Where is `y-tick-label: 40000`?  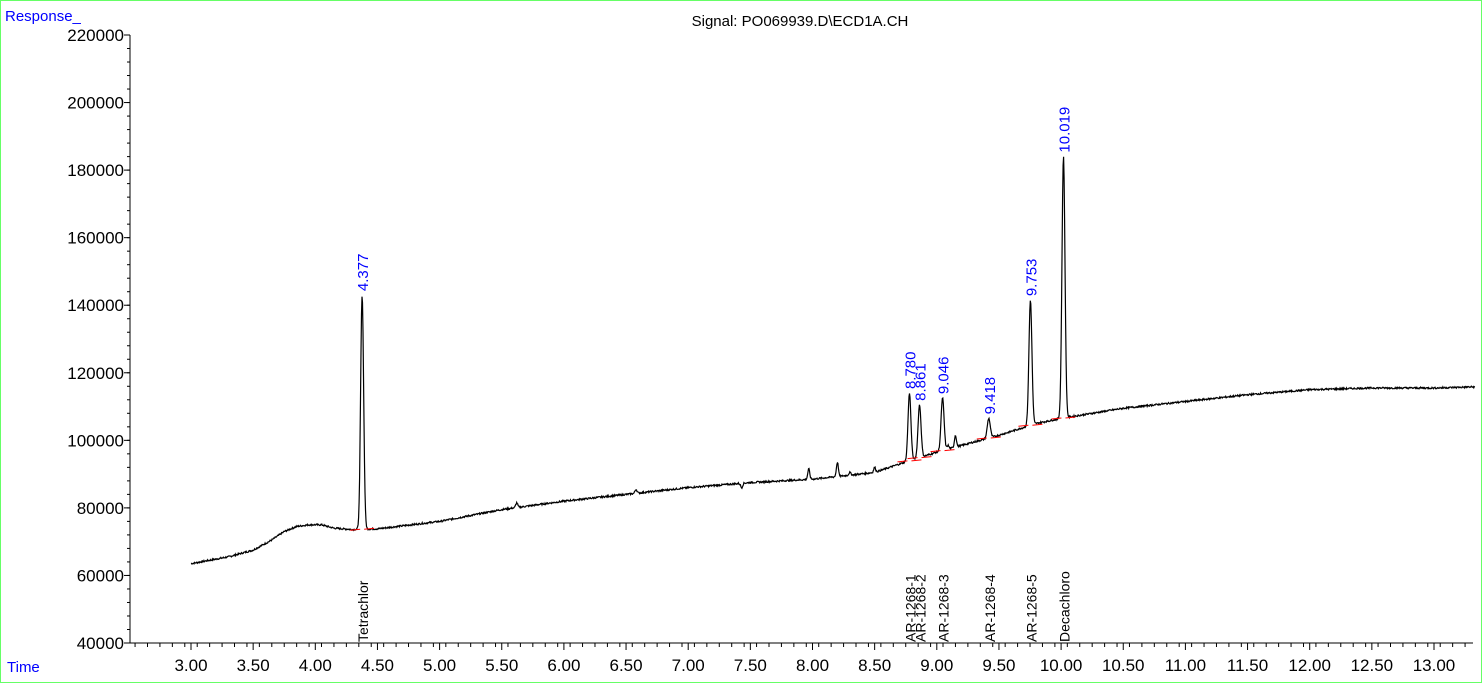 y-tick-label: 40000 is located at coordinates (100, 643).